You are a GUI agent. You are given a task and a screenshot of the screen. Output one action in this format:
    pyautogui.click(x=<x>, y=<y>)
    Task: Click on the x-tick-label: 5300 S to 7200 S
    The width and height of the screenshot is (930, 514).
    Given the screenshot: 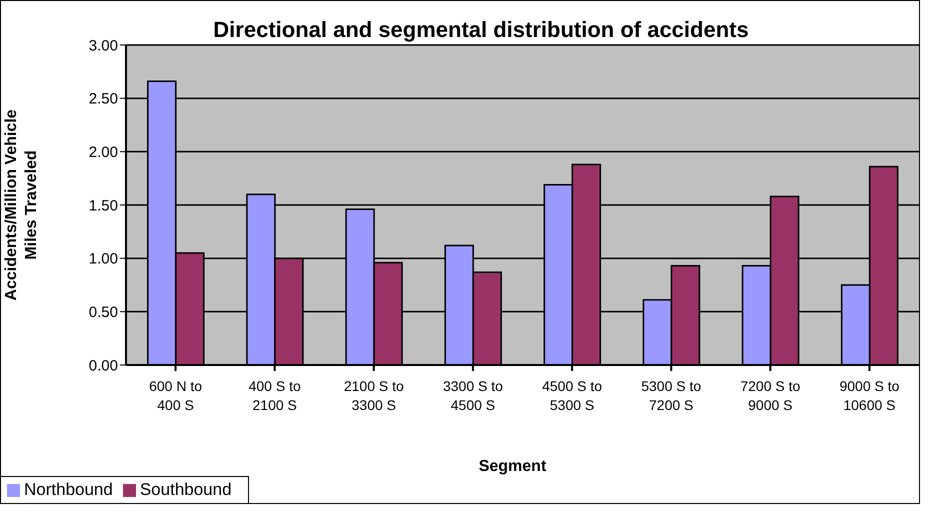 What is the action you would take?
    pyautogui.click(x=671, y=395)
    